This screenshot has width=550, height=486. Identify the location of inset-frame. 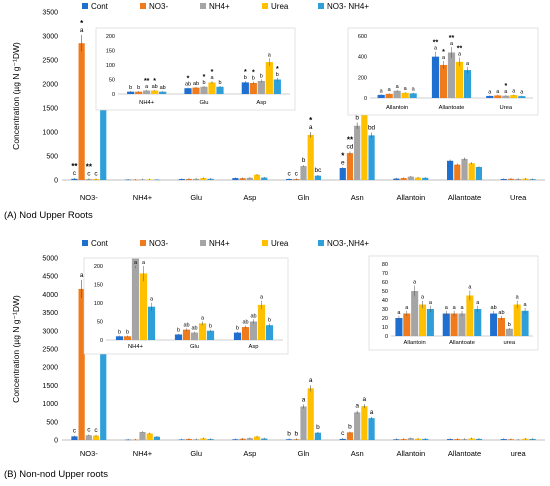
(195, 69).